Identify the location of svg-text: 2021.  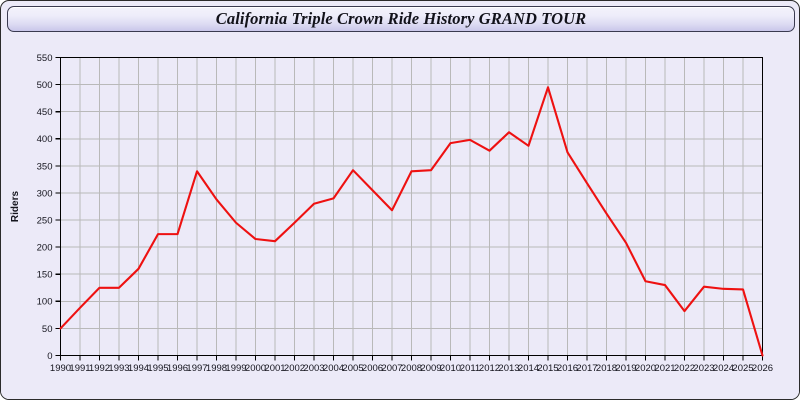
(664, 368).